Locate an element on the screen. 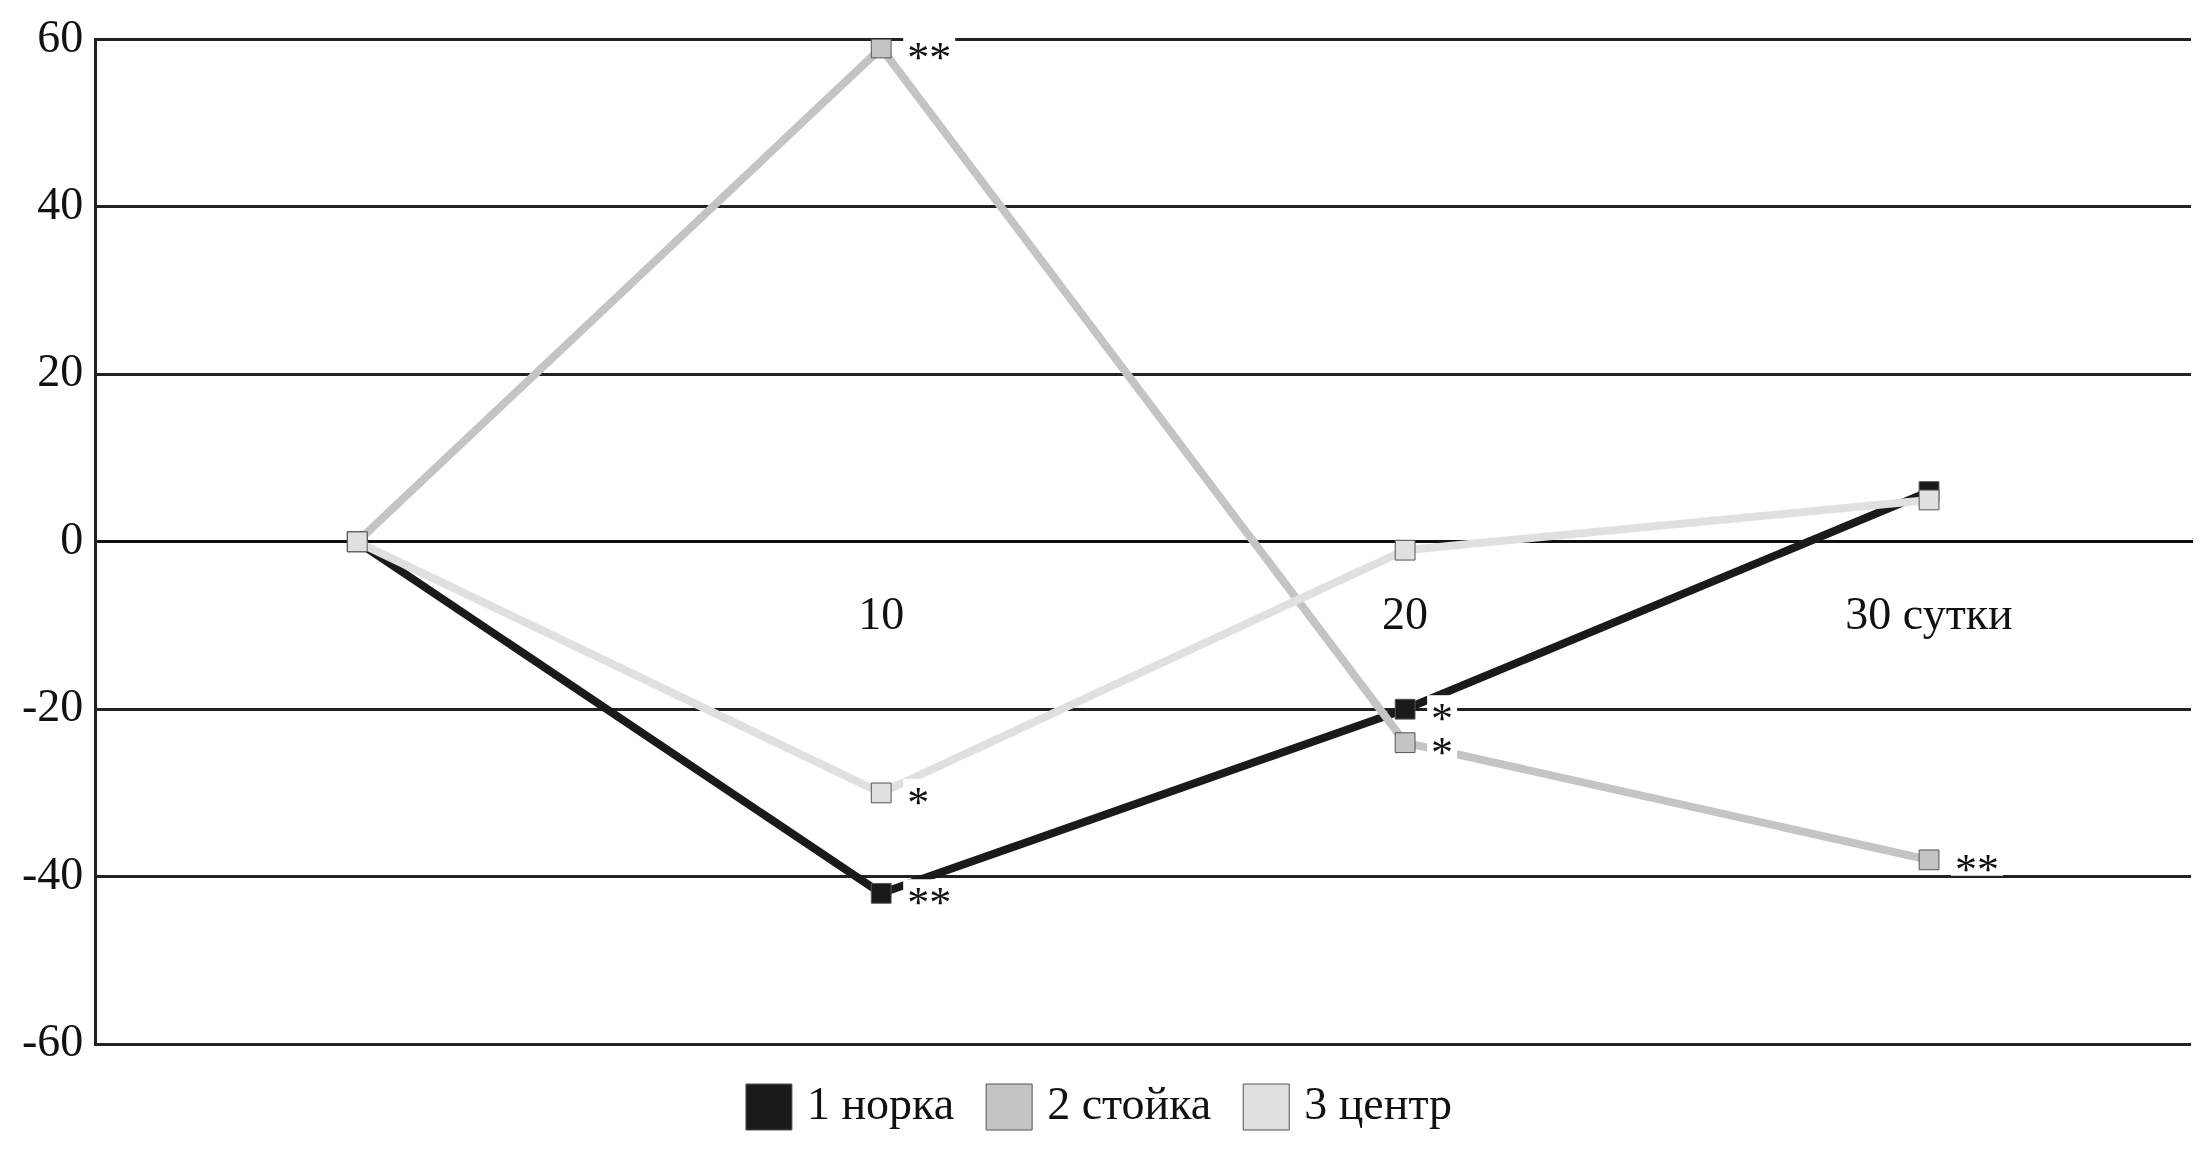 This screenshot has width=2206, height=1150. y-tick-label: -20 is located at coordinates (52, 706).